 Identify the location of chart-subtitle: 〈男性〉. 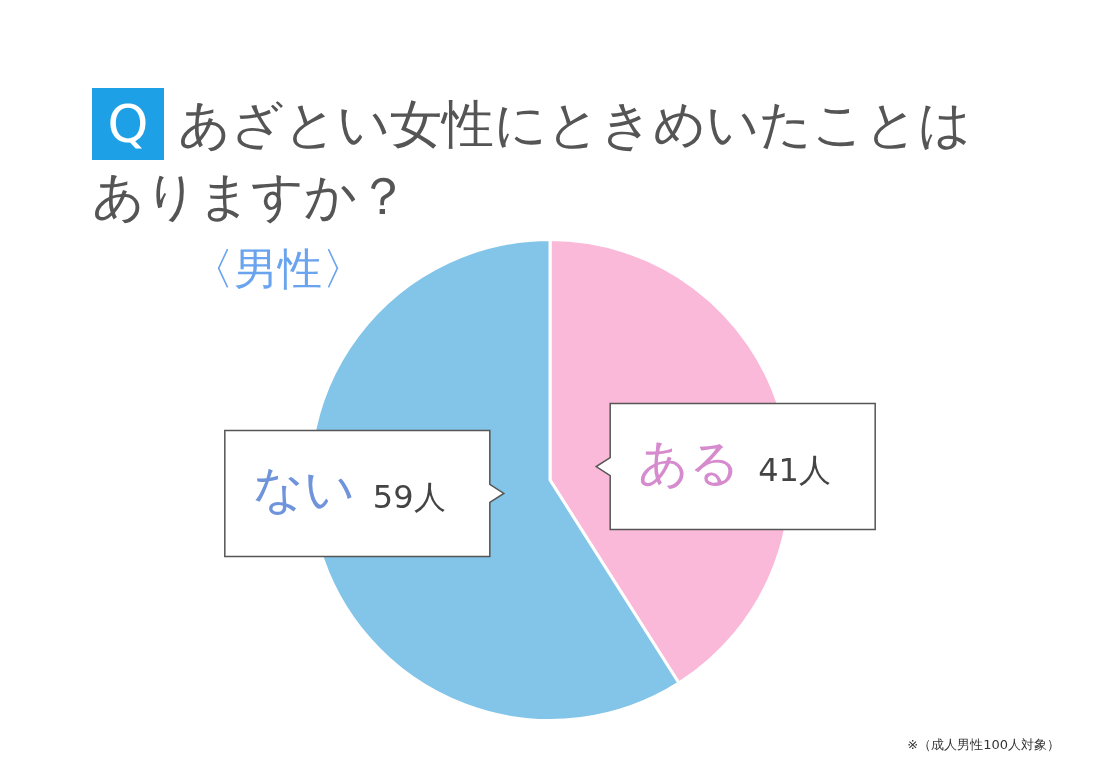
(278, 269).